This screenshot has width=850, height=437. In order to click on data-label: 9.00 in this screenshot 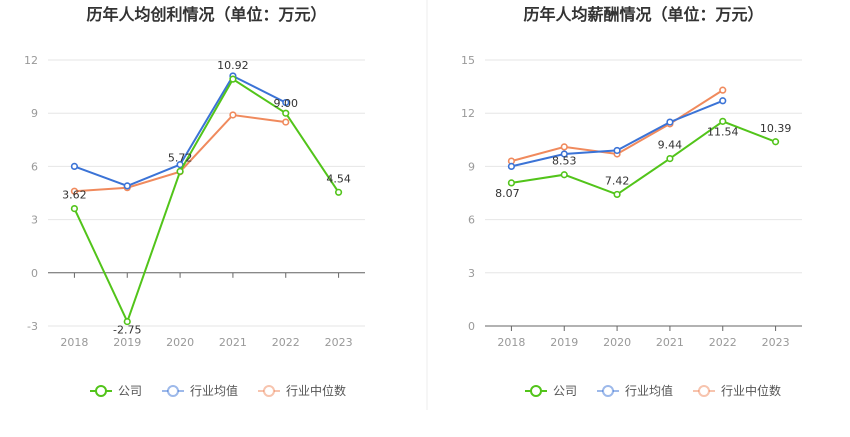, I will do `click(286, 103)`.